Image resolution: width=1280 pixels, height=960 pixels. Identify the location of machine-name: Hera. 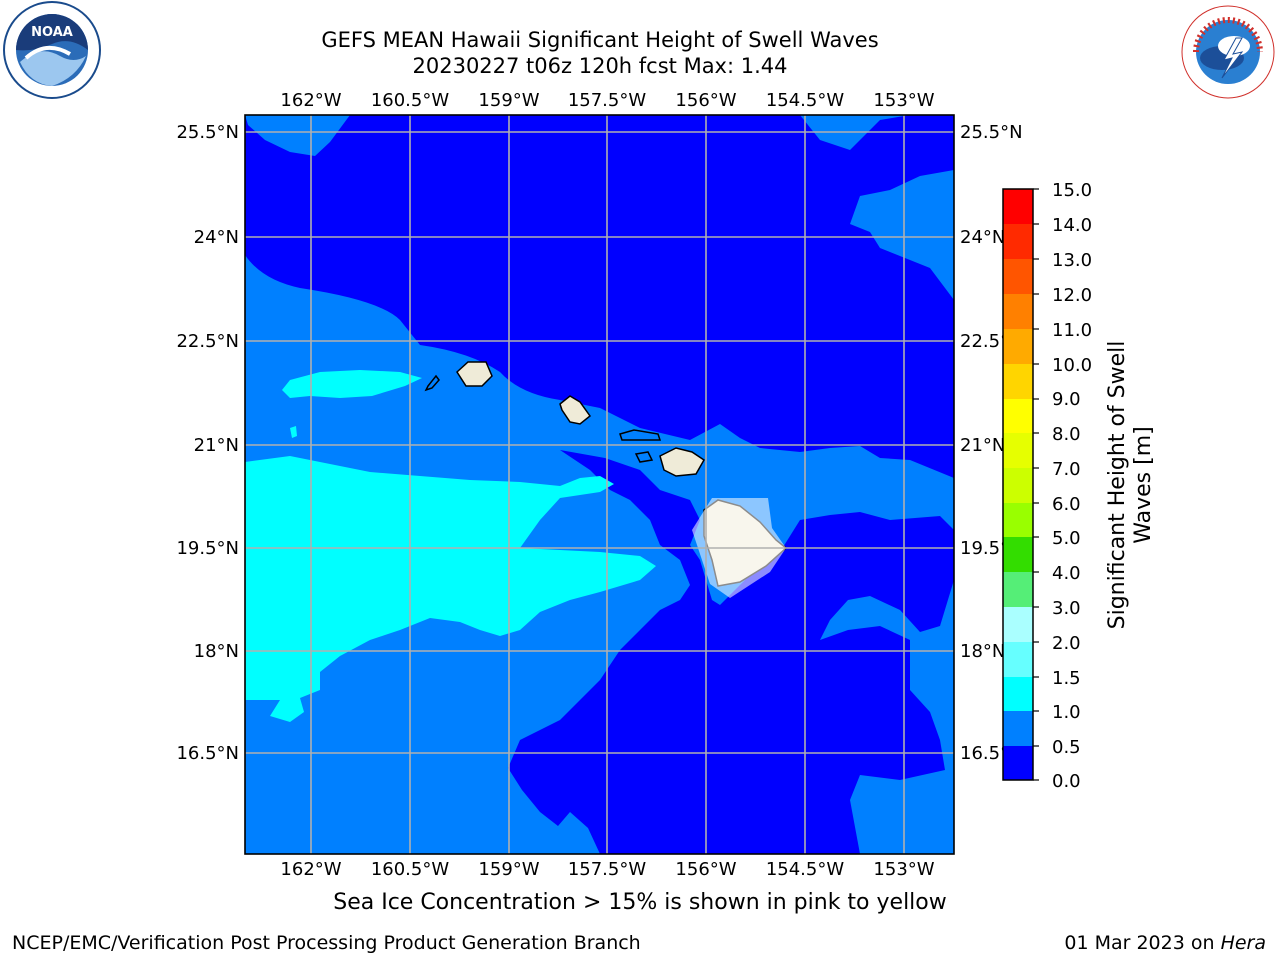
(1243, 943).